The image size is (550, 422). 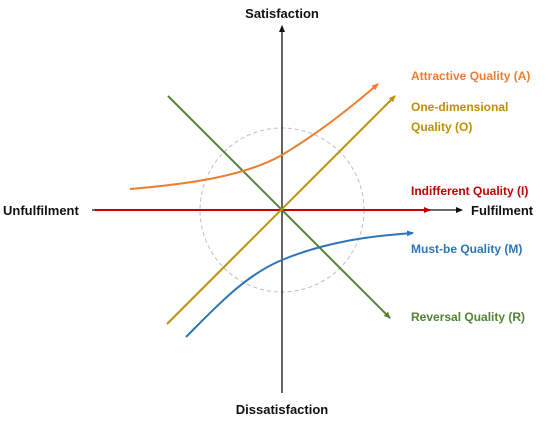 What do you see at coordinates (441, 127) in the screenshot?
I see `label-one-dimensional-quality-line2: Quality (O)` at bounding box center [441, 127].